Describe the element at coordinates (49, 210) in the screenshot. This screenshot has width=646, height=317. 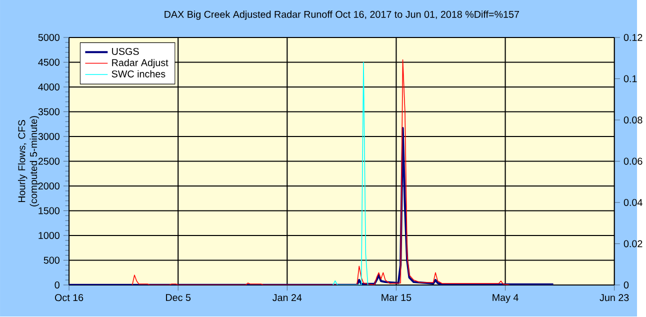
I see `y-tick-label: 1500` at that location.